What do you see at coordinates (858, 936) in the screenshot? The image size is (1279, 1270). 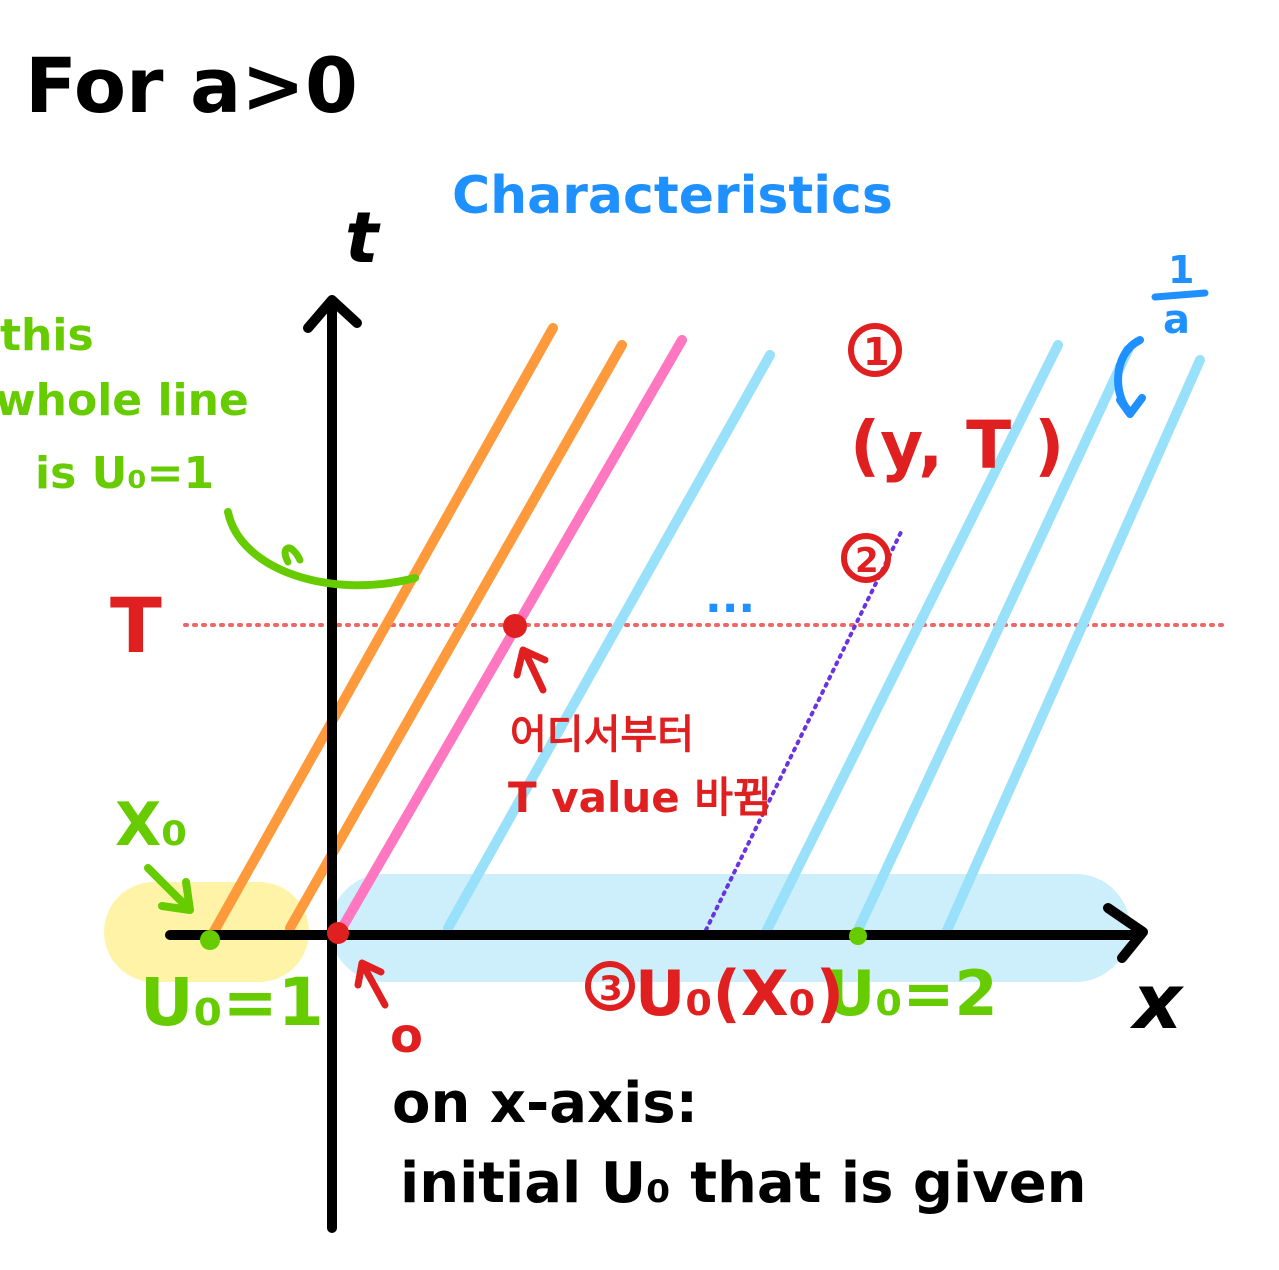 I see `point-green-right` at bounding box center [858, 936].